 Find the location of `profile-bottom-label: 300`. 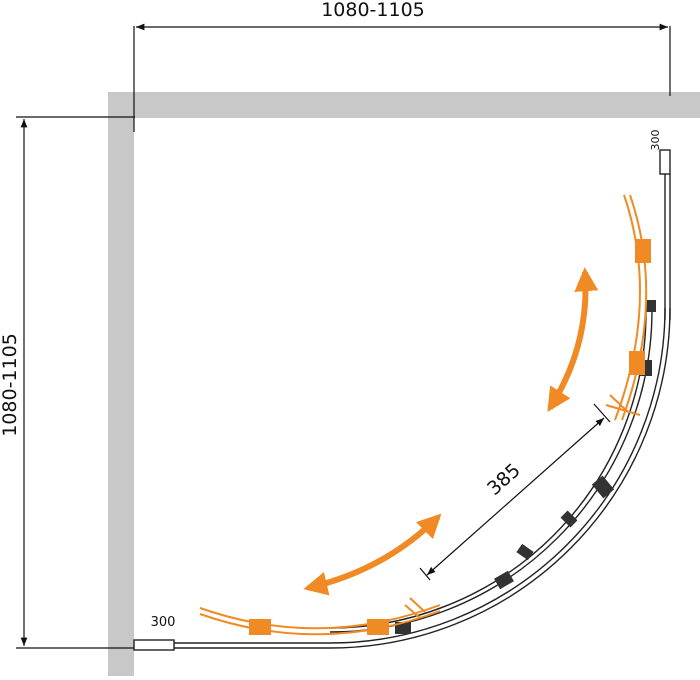

profile-bottom-label: 300 is located at coordinates (163, 622).